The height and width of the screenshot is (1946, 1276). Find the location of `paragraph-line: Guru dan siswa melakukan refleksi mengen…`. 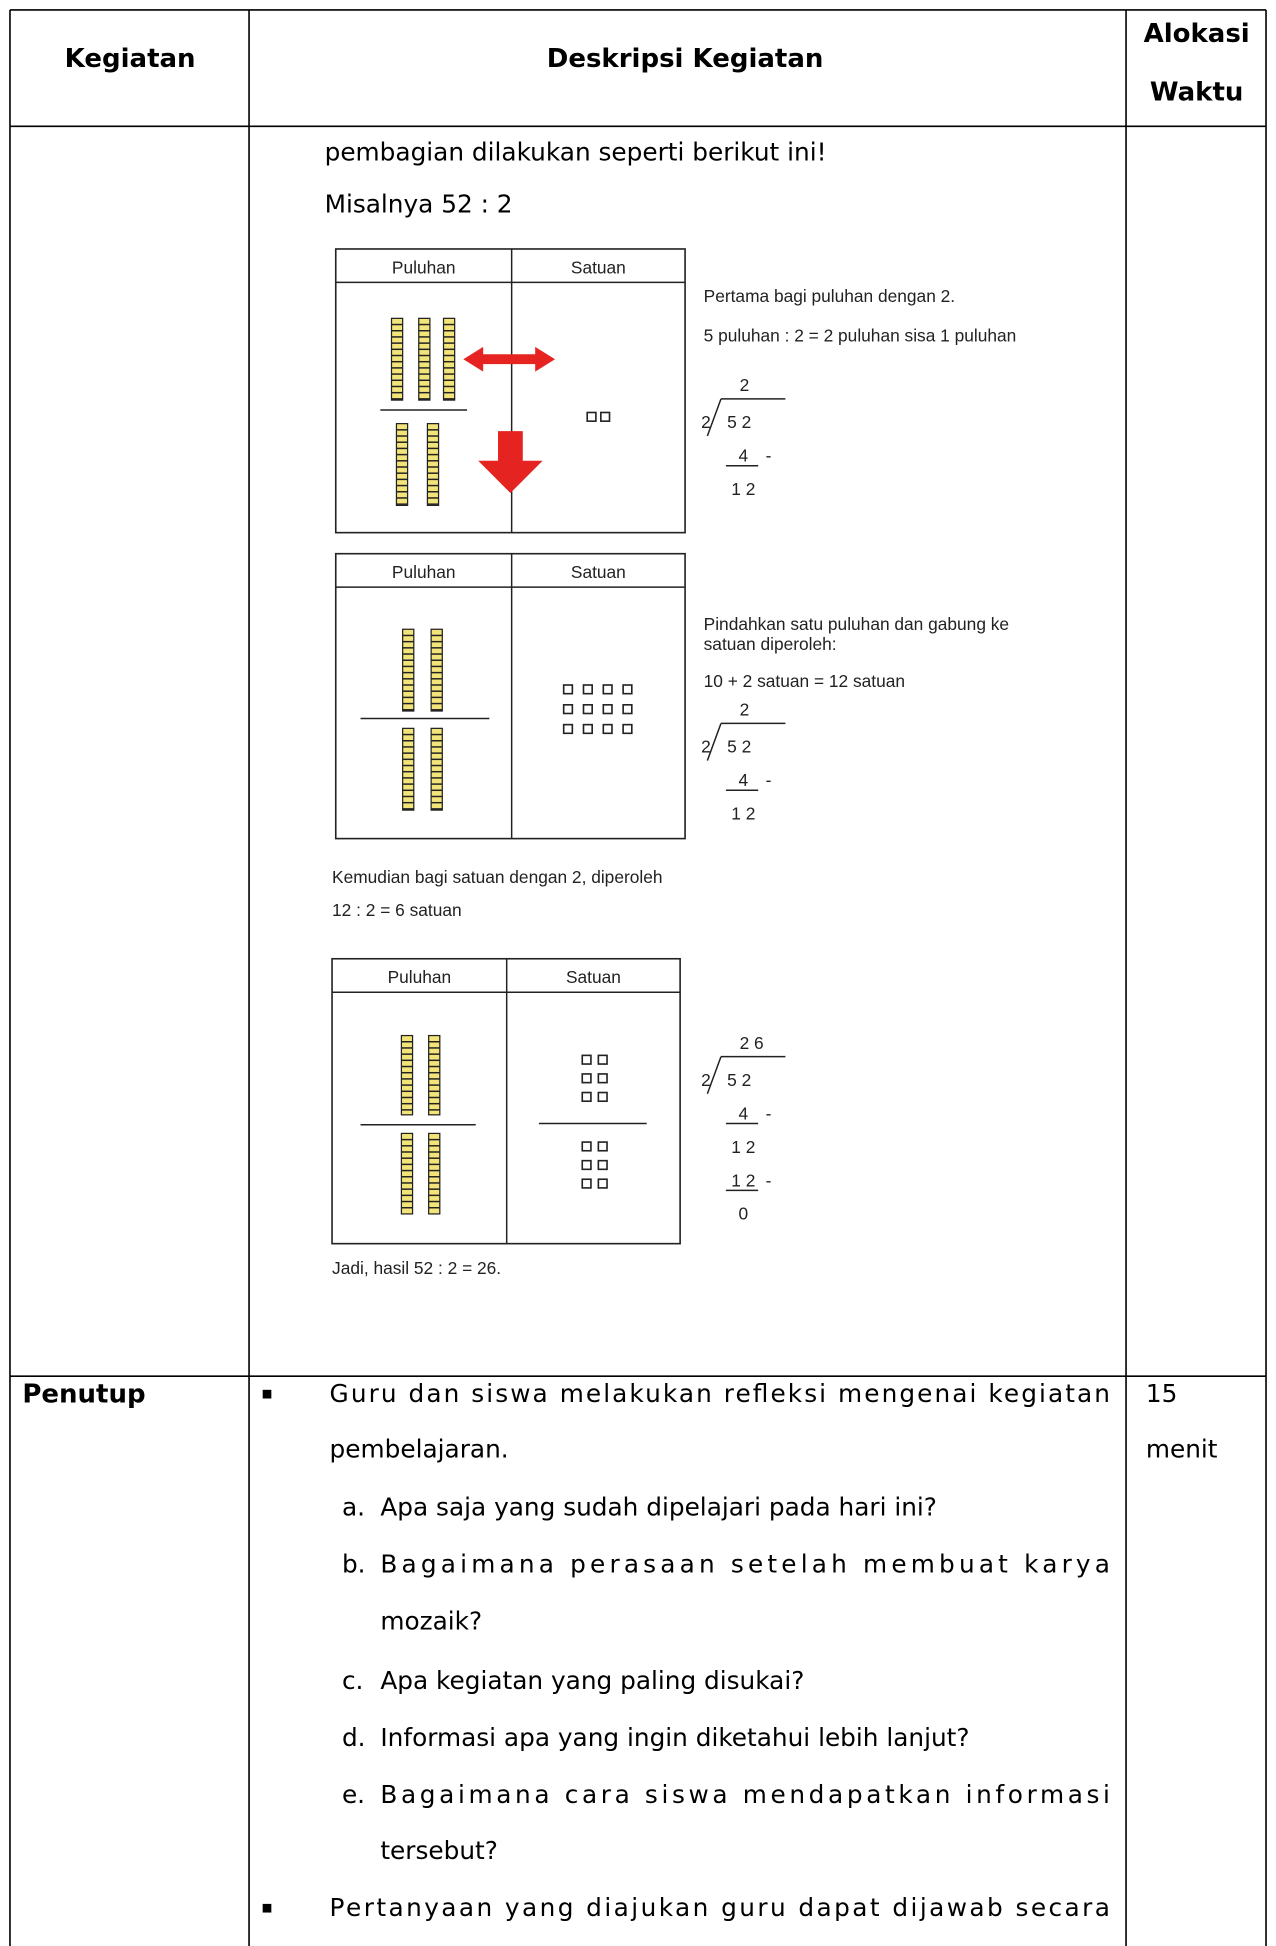

paragraph-line: Guru dan siswa melakukan refleksi mengen… is located at coordinates (720, 1393).